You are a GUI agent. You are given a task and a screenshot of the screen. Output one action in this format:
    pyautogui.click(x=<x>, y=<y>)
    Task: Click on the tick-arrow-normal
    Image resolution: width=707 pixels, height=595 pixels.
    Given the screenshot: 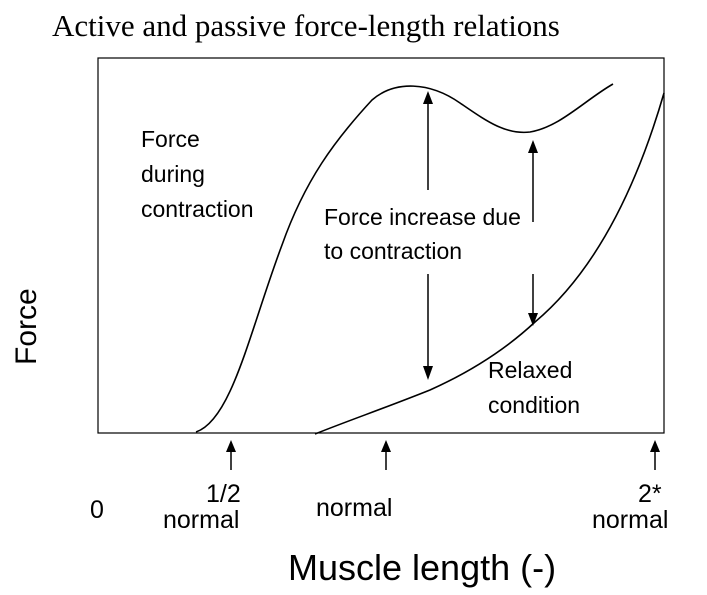 What is the action you would take?
    pyautogui.click(x=386, y=455)
    